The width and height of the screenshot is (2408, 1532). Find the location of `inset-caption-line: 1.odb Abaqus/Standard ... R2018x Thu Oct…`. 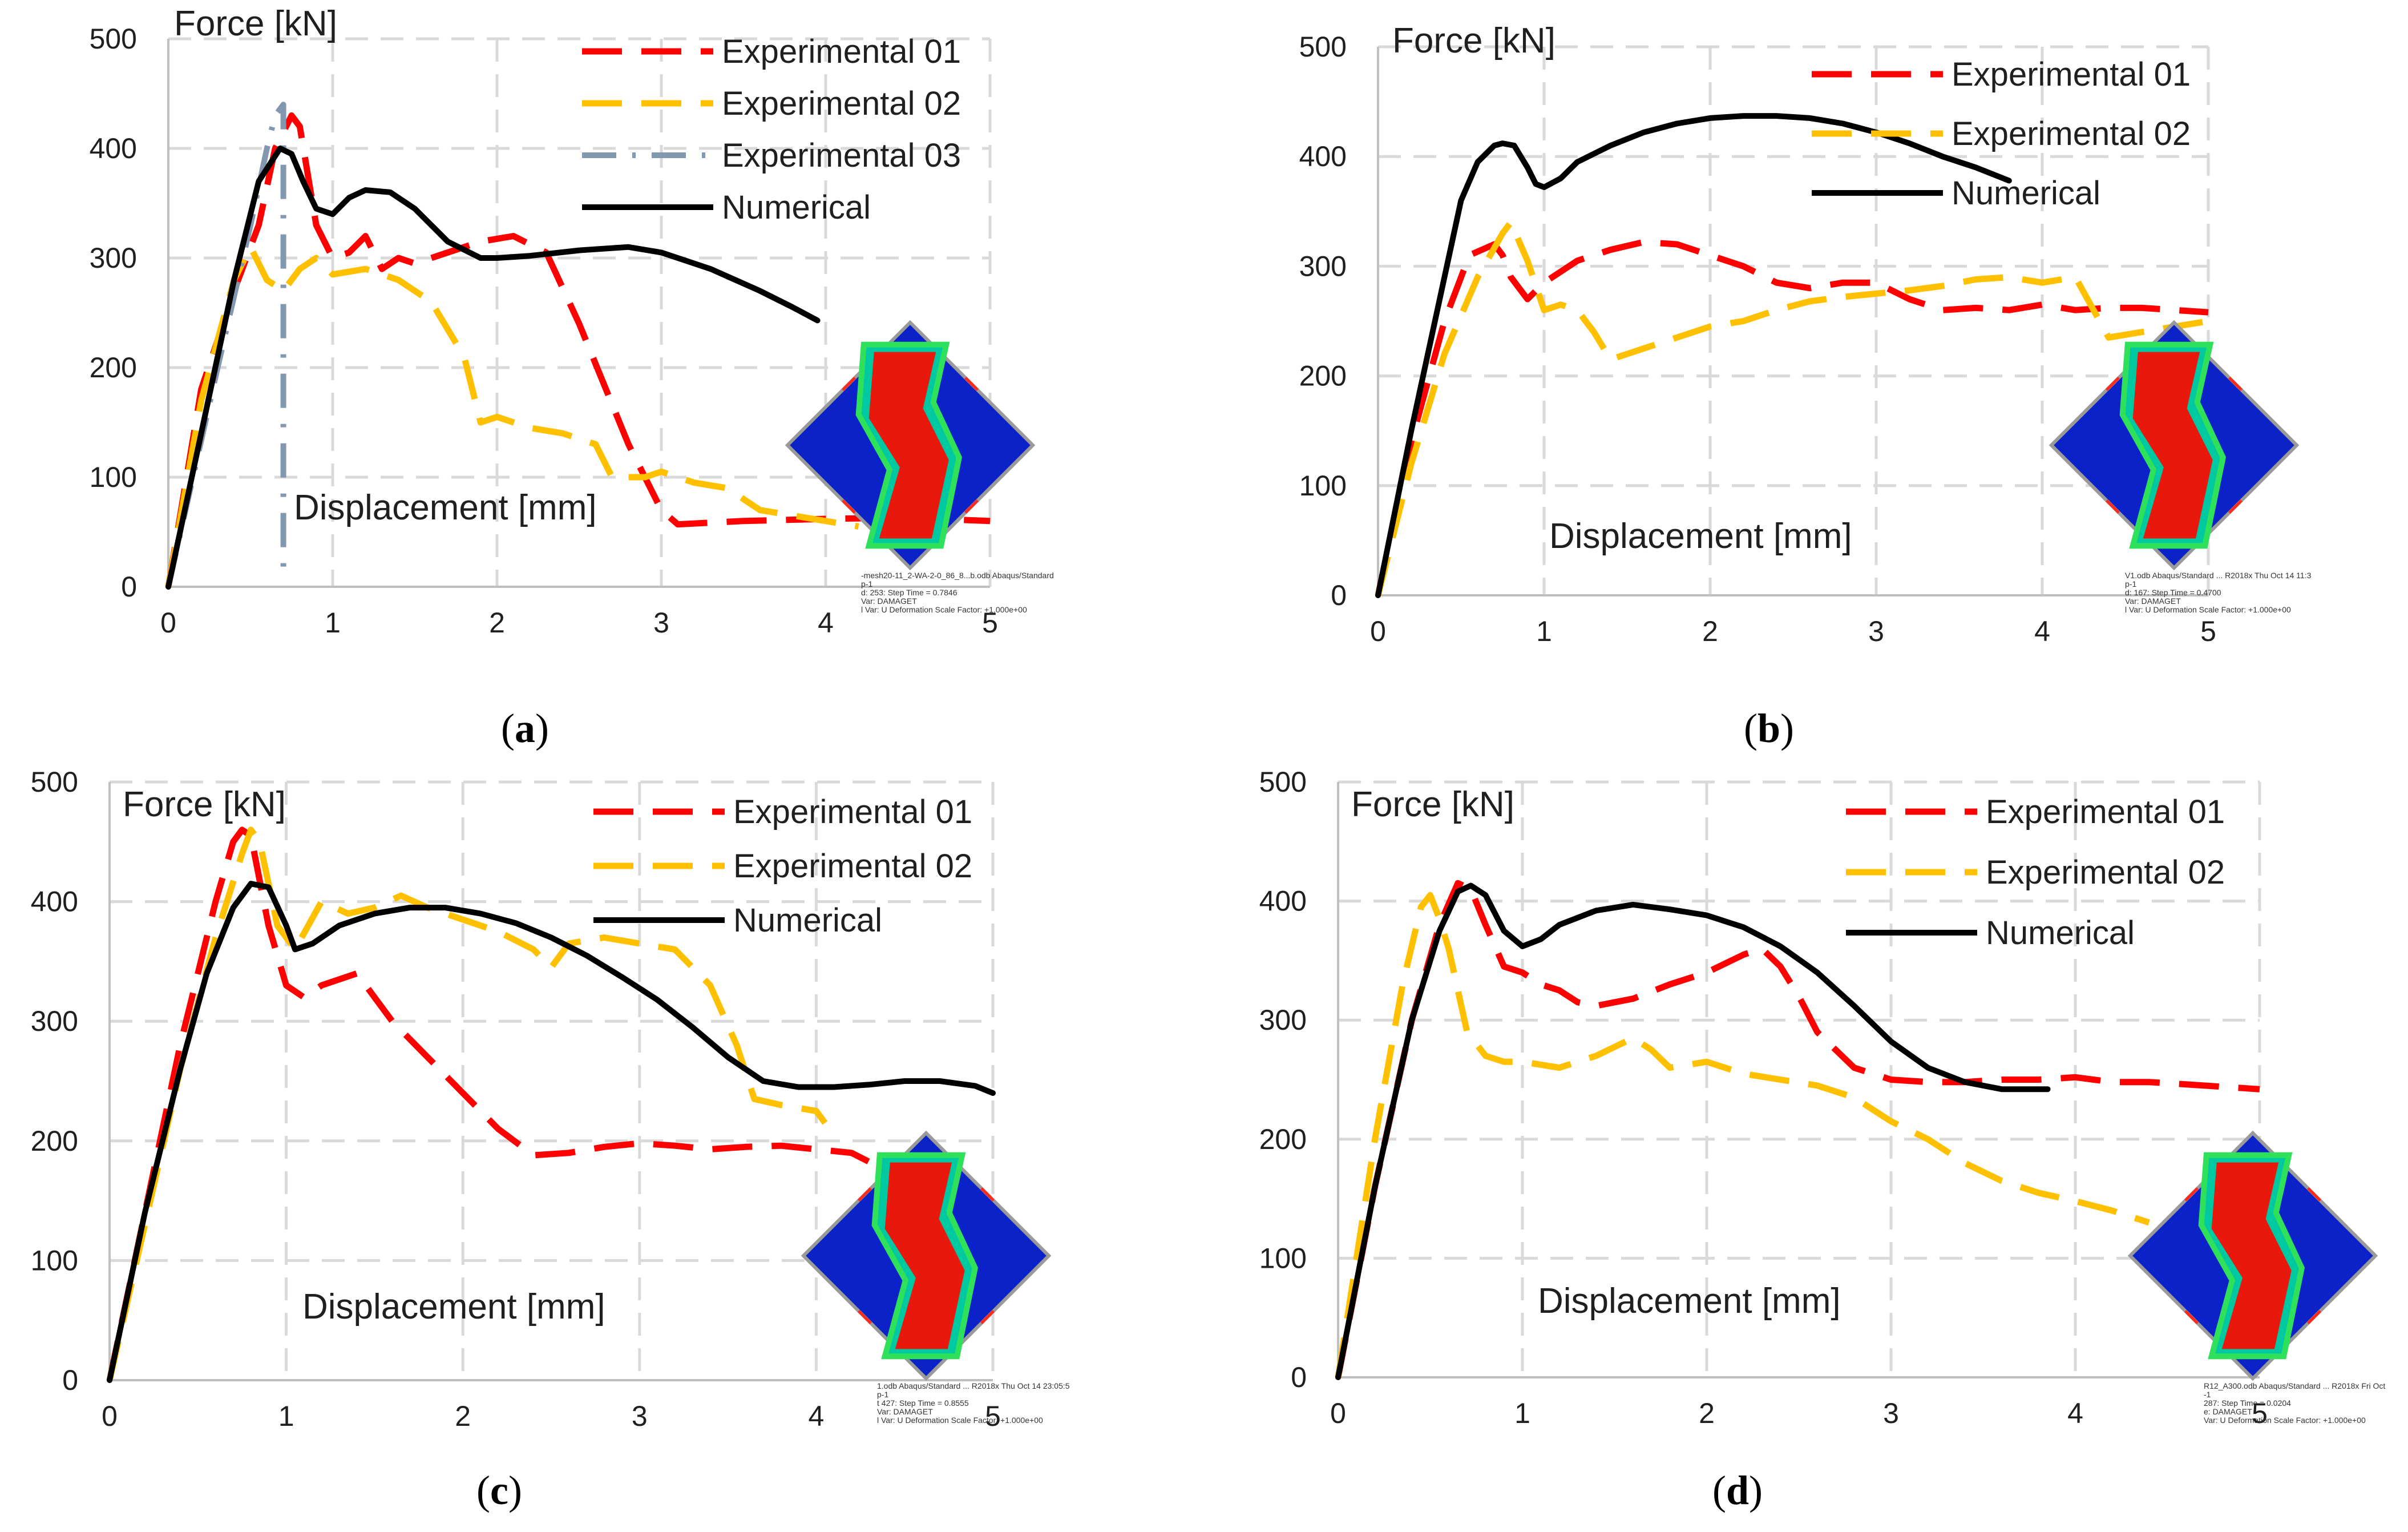

inset-caption-line: 1.odb Abaqus/Standard ... R2018x Thu Oct… is located at coordinates (973, 1385).